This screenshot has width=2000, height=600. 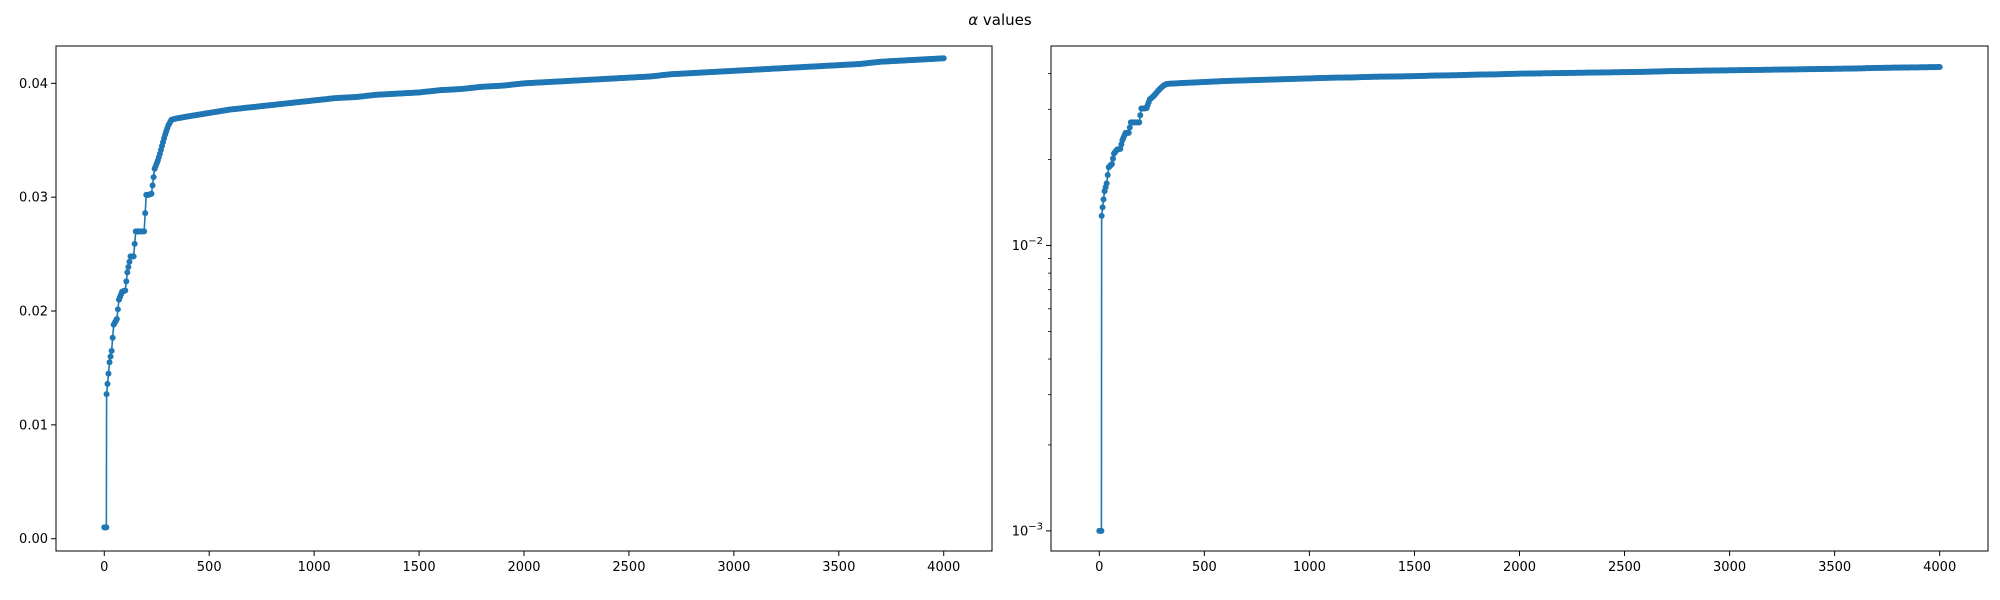 What do you see at coordinates (33, 198) in the screenshot?
I see `y-tick-label: 0.03` at bounding box center [33, 198].